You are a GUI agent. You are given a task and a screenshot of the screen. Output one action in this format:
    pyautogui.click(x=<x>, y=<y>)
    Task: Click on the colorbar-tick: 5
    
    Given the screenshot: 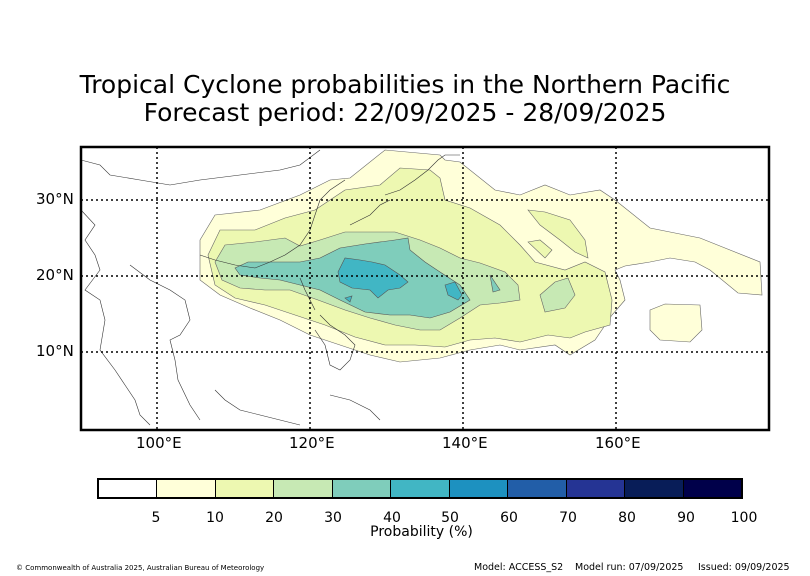 What is the action you would take?
    pyautogui.click(x=156, y=518)
    